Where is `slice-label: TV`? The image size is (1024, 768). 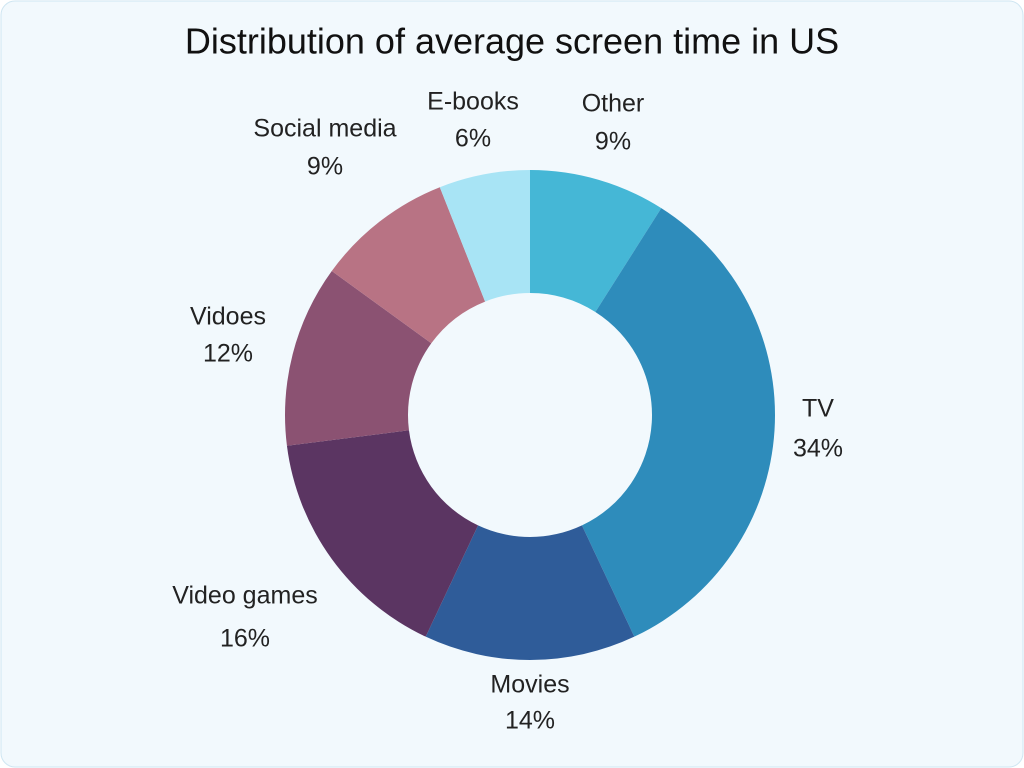 slice-label: TV is located at coordinates (818, 409).